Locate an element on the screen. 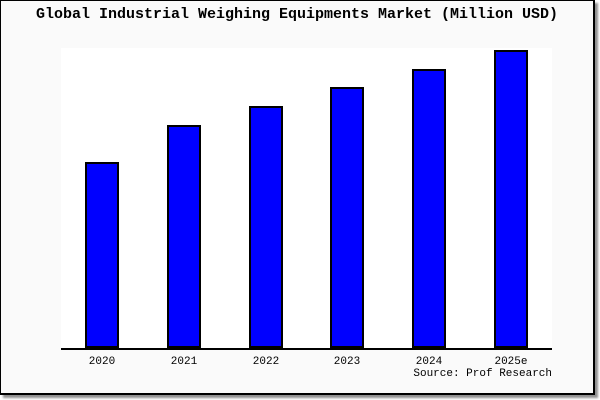  bar-2022 is located at coordinates (266, 227).